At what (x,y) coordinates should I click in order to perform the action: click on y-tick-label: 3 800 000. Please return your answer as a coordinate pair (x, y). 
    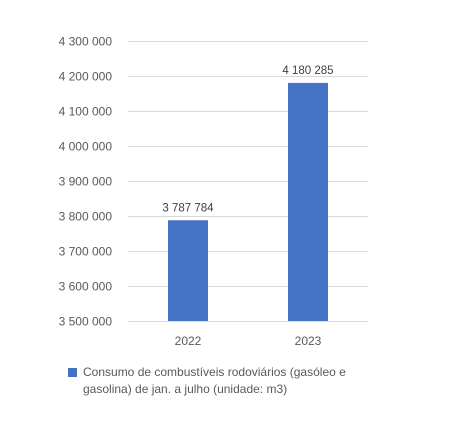
    Looking at the image, I should click on (86, 217).